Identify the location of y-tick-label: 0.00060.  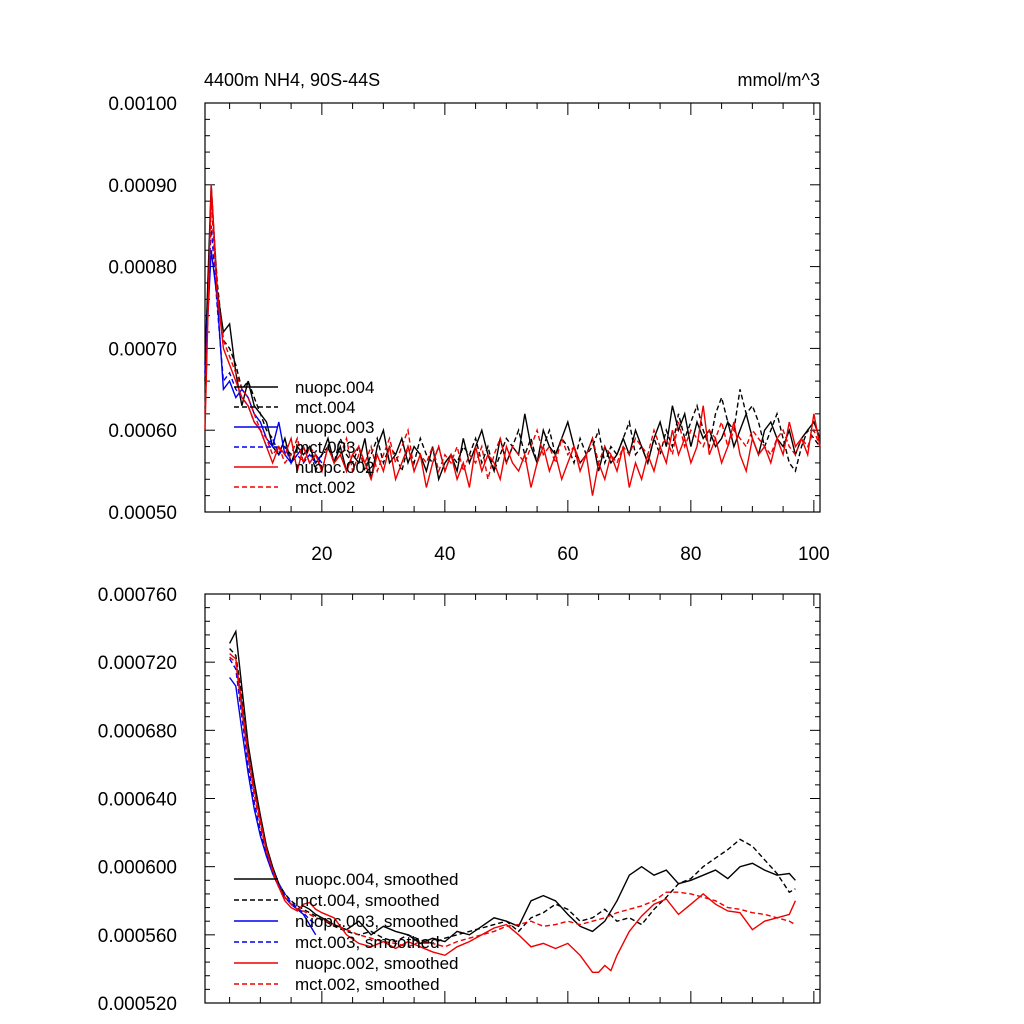
(142, 431).